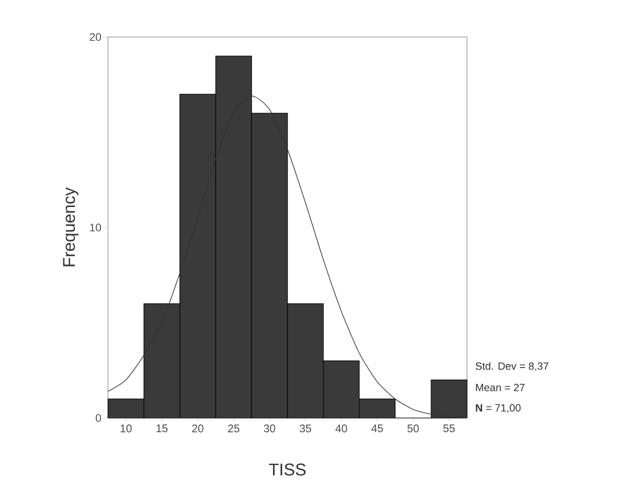 The height and width of the screenshot is (504, 623). What do you see at coordinates (377, 428) in the screenshot?
I see `x-tick-label: 45` at bounding box center [377, 428].